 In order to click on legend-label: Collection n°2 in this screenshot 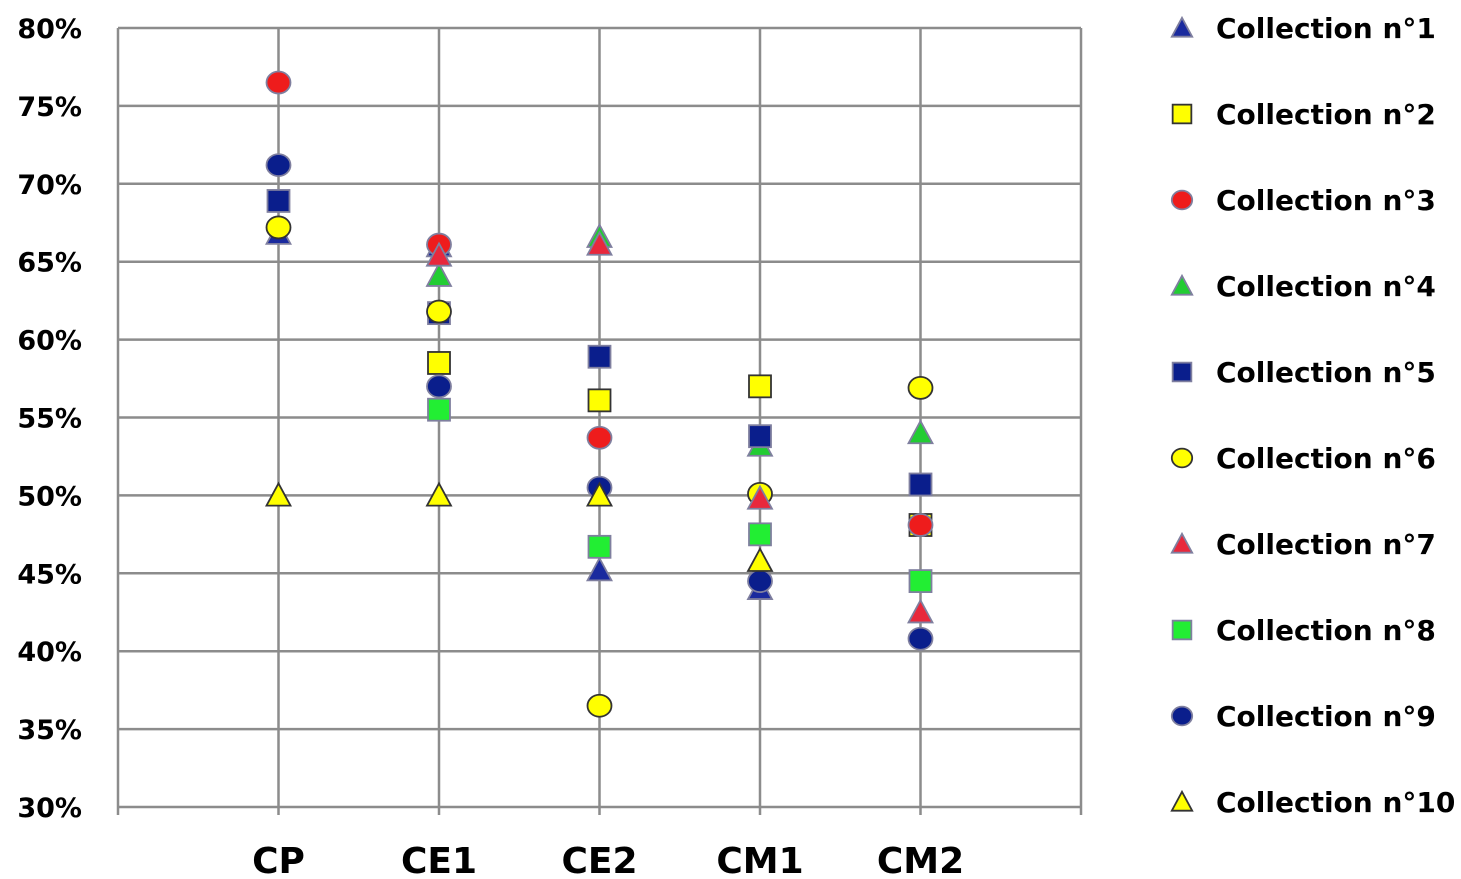, I will do `click(1326, 114)`.